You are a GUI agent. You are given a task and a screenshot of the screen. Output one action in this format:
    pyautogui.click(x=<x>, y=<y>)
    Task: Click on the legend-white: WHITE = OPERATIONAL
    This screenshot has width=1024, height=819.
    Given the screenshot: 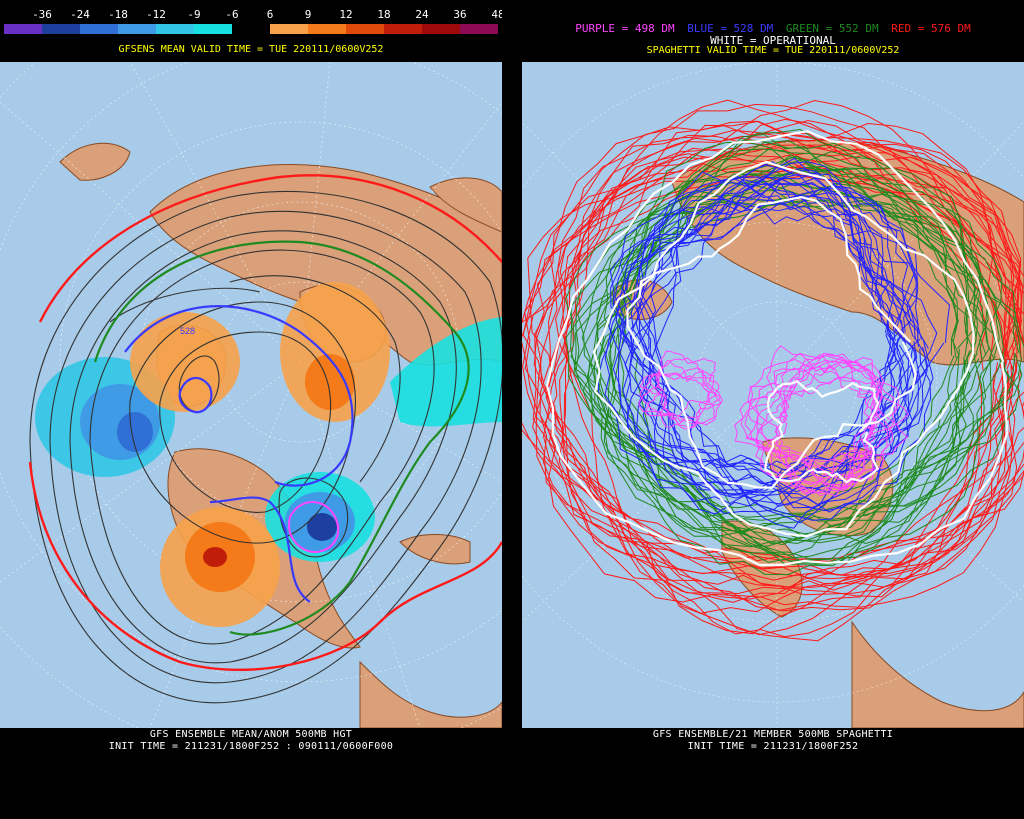 What is the action you would take?
    pyautogui.click(x=773, y=40)
    